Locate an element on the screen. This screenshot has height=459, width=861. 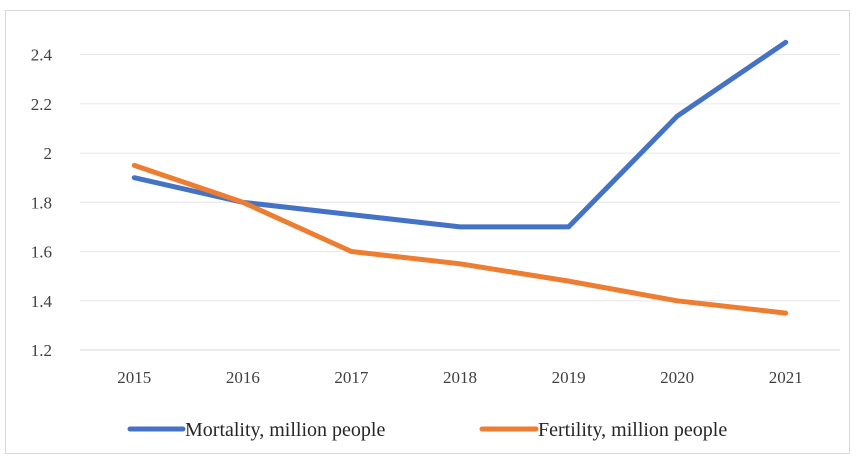
x-tick-label: 2016 is located at coordinates (243, 377).